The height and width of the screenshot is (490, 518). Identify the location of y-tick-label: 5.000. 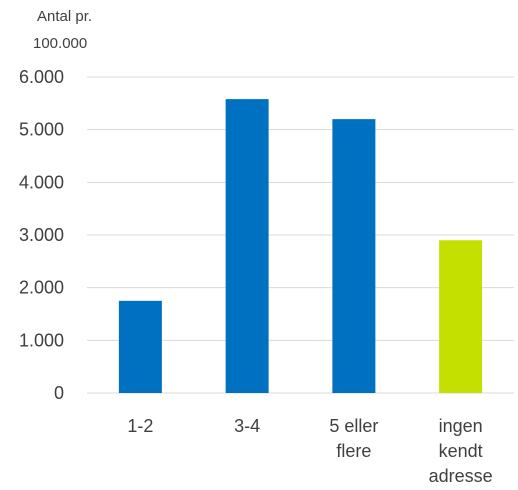
(41, 130).